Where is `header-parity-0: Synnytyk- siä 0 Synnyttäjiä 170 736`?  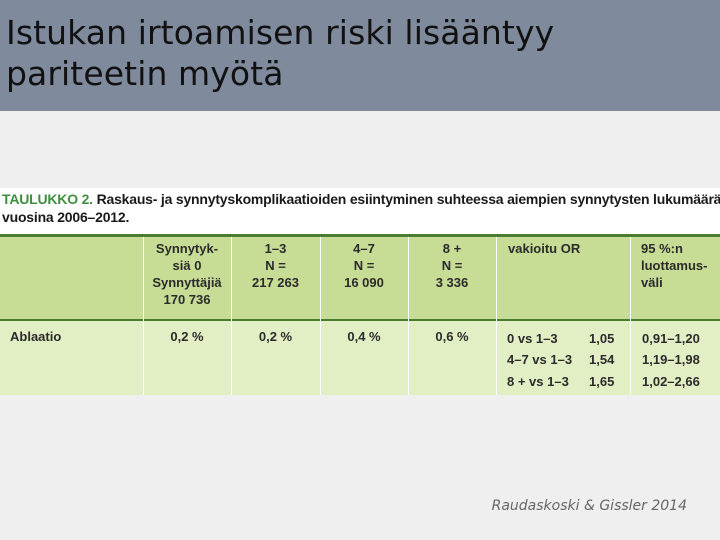 header-parity-0: Synnytyk- siä 0 Synnyttäjiä 170 736 is located at coordinates (187, 274).